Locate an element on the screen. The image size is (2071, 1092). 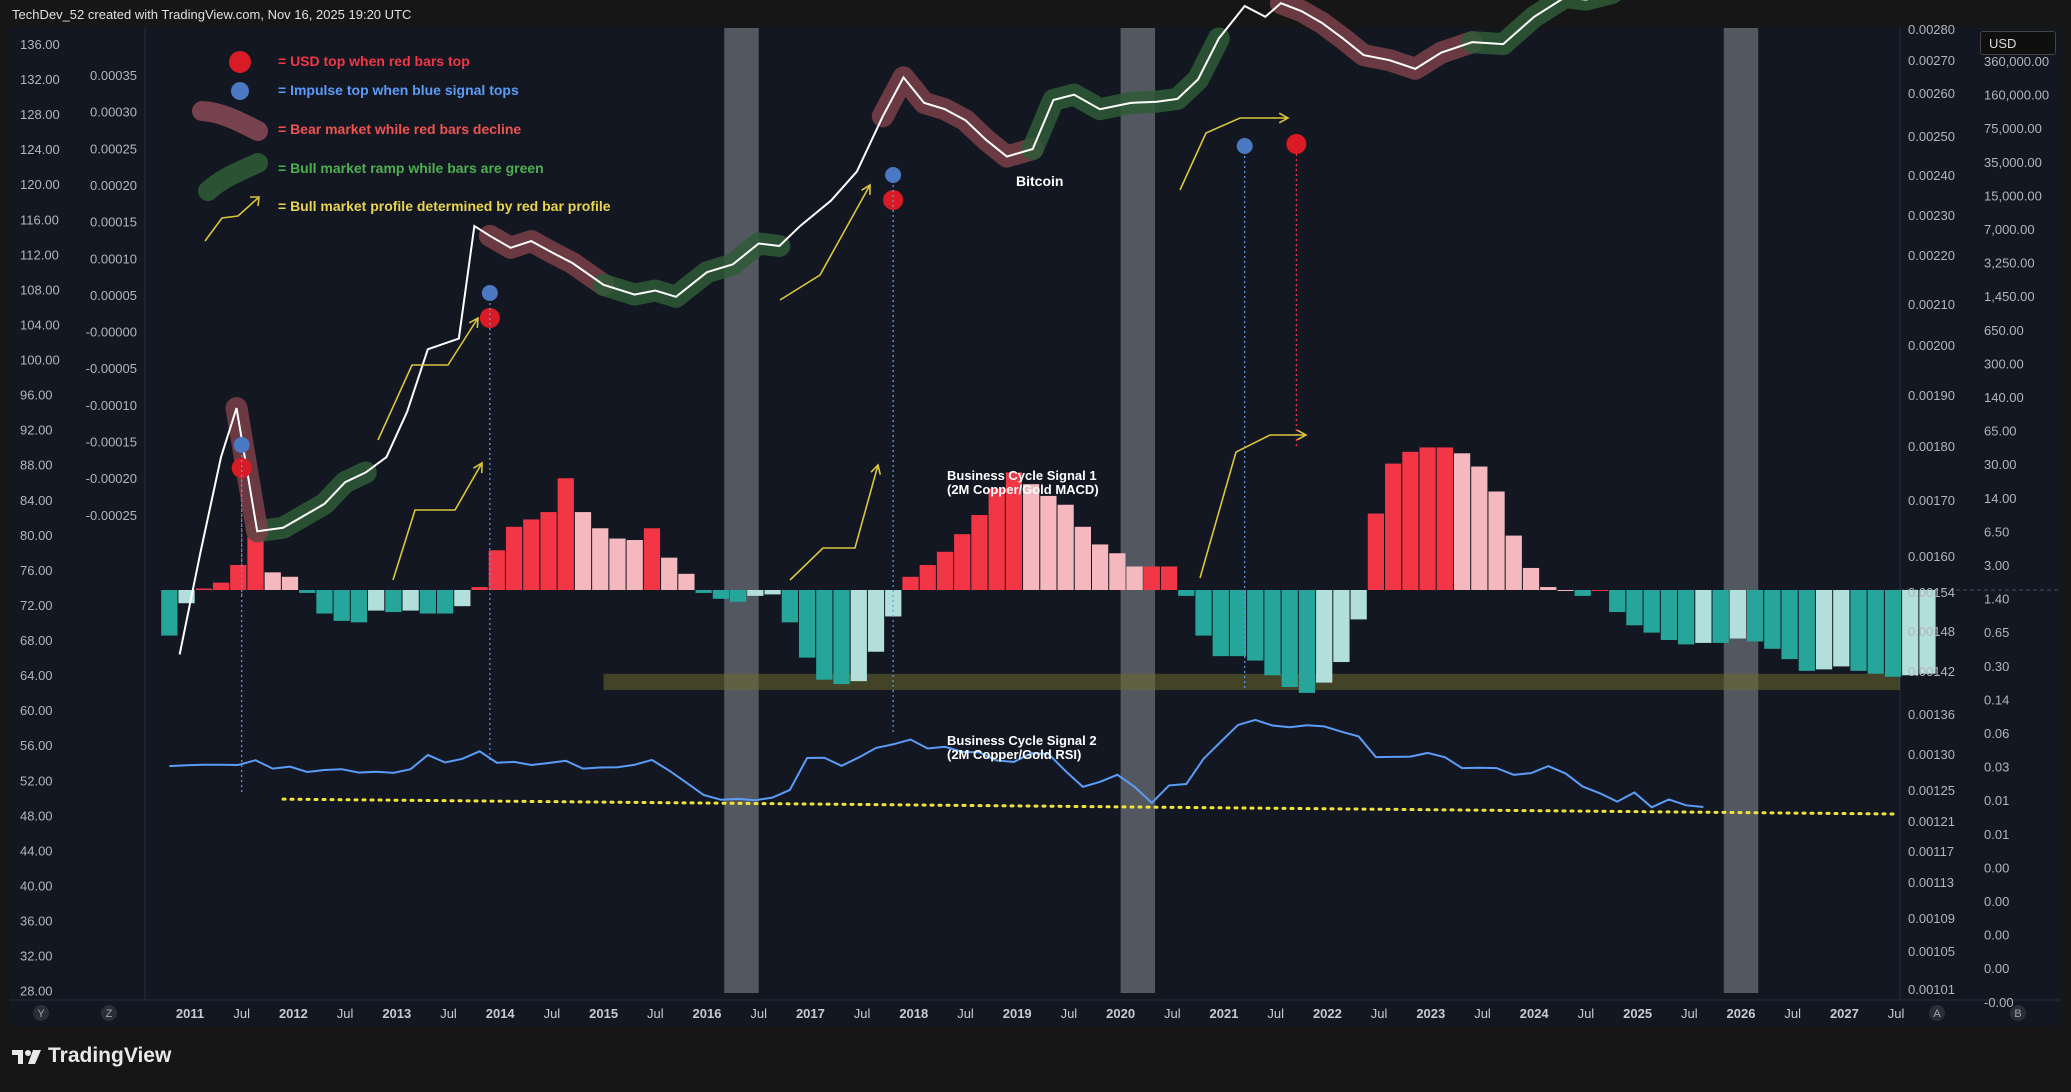
a-button-bg is located at coordinates (1937, 1013).